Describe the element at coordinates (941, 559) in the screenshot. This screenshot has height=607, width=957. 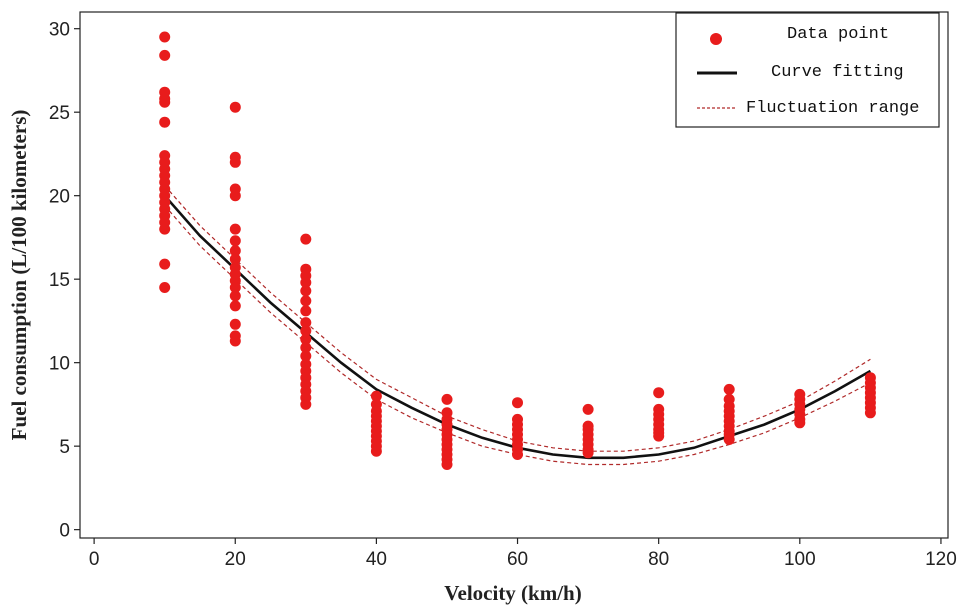
I see `x-tick-label: 120` at that location.